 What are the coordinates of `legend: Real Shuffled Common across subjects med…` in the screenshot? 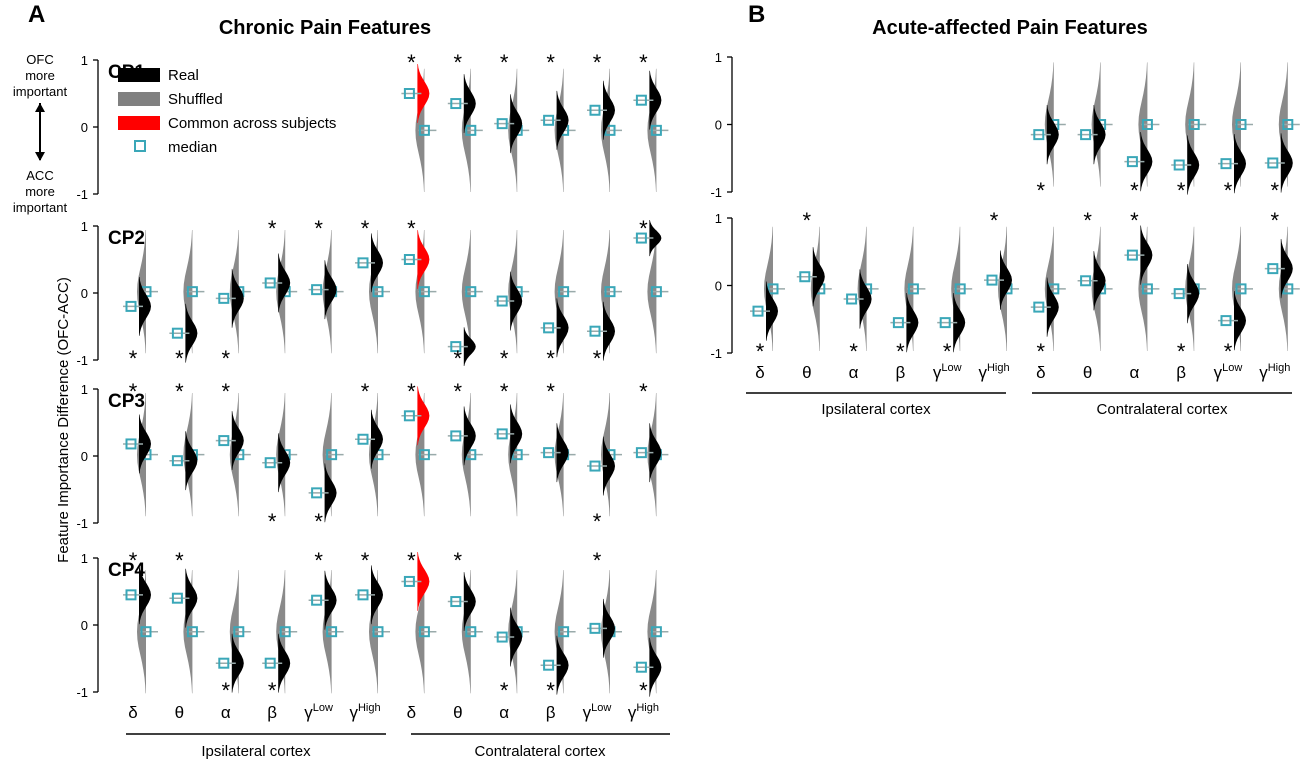 It's located at (227, 111).